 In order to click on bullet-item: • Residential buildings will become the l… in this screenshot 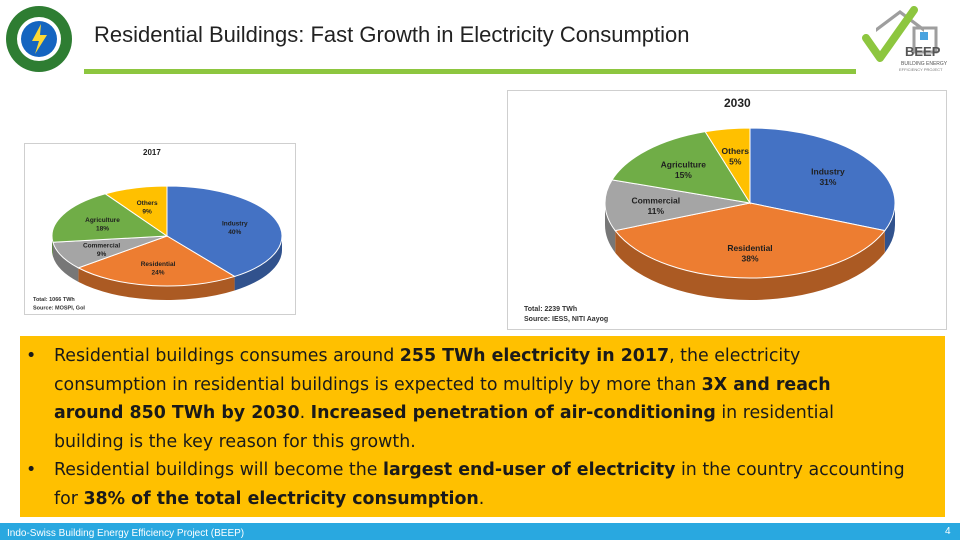, I will do `click(465, 484)`.